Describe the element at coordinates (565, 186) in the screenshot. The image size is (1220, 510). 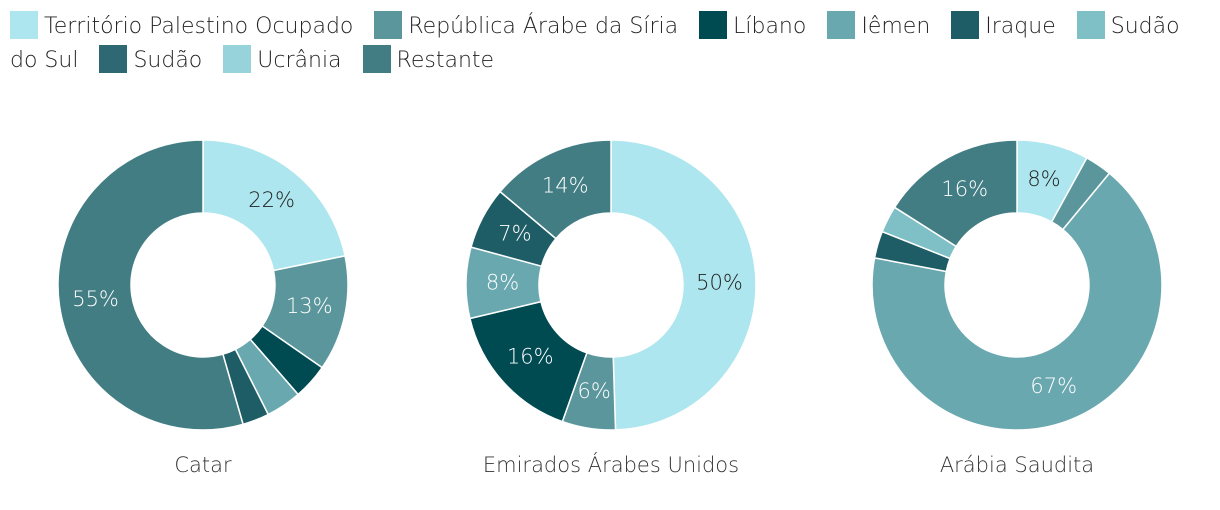
I see `value-label: 14%` at that location.